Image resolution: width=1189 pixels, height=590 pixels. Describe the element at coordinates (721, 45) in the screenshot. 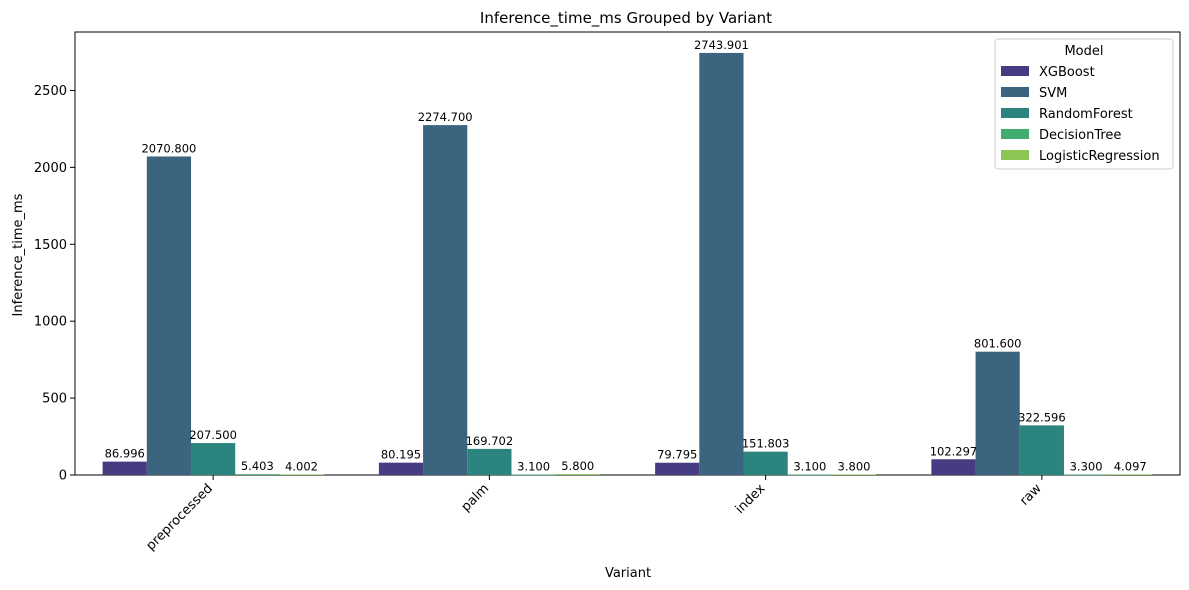

I see `bar-value-label: 2743.901` at that location.